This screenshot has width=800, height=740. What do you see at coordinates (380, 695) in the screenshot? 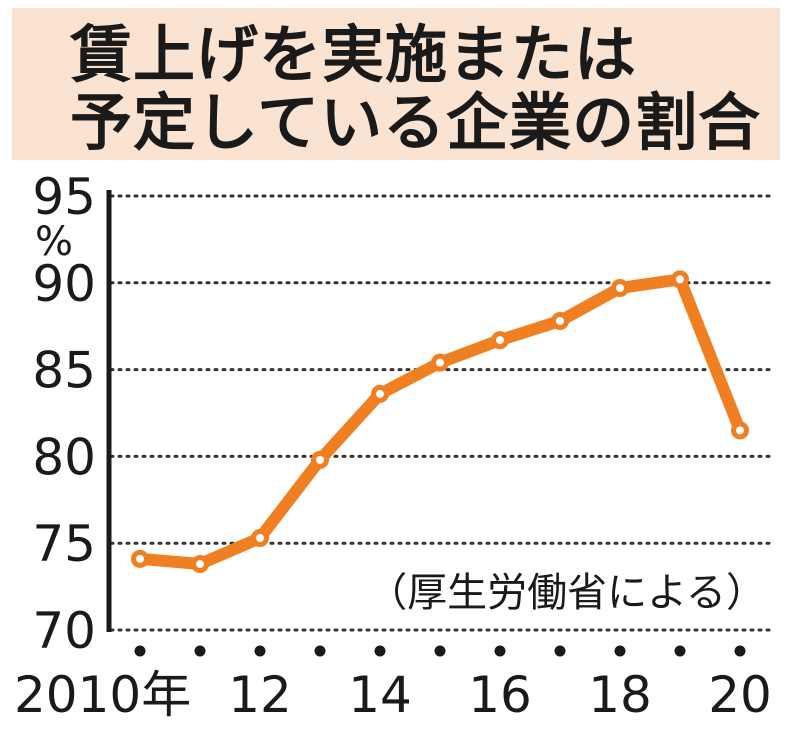
I see `x-tick-label: 14` at bounding box center [380, 695].